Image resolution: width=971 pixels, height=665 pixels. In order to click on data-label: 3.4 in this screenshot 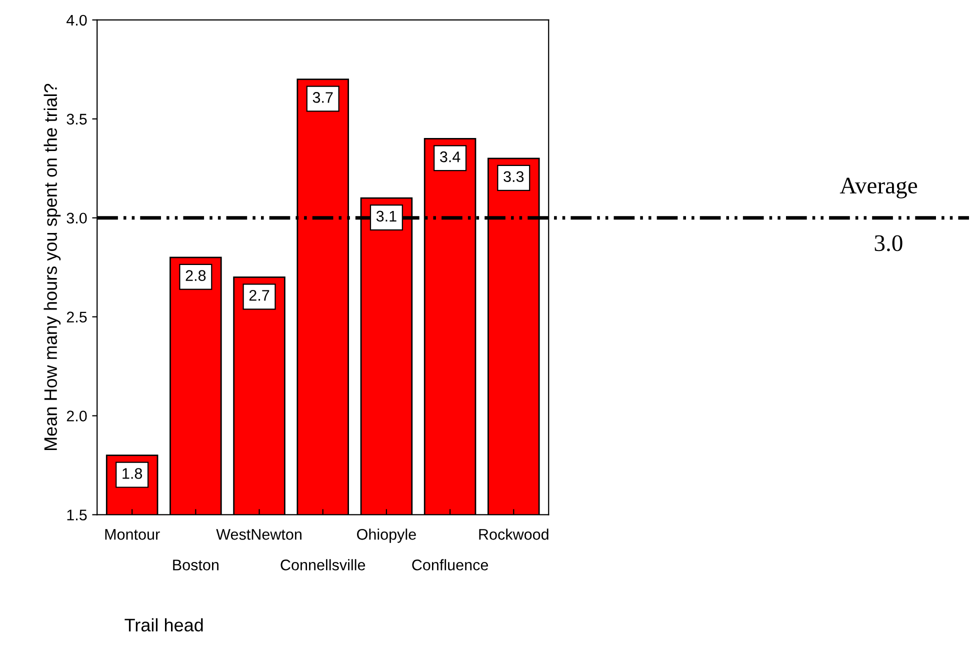, I will do `click(450, 156)`.